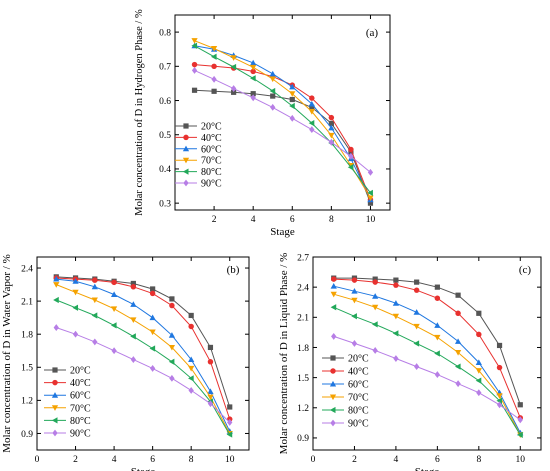 Image resolution: width=550 pixels, height=471 pixels. I want to click on legend-item: 40°C, so click(198, 138).